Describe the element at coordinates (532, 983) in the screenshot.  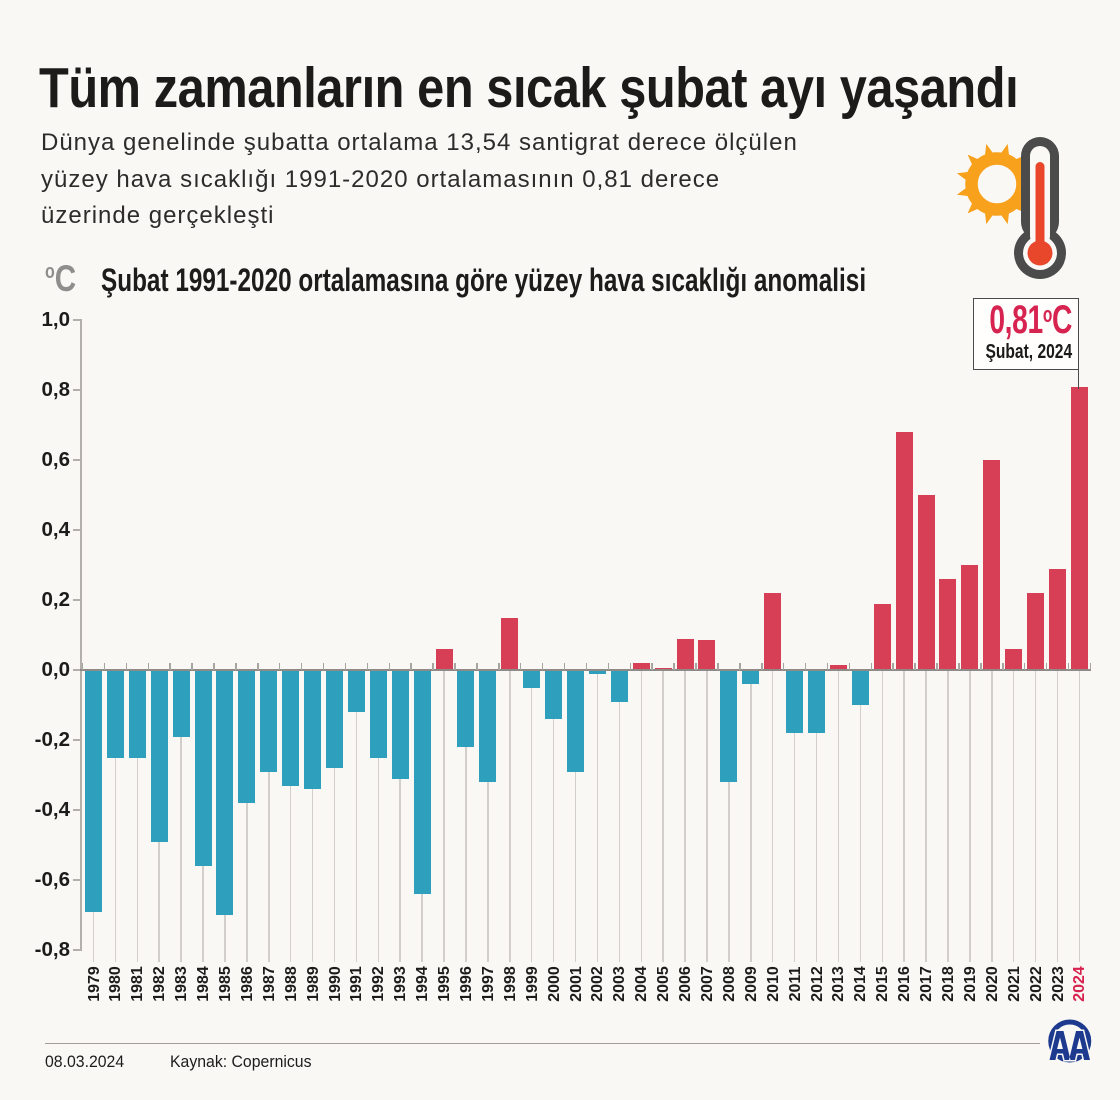
I see `x-axis-label-1999: 1999` at that location.